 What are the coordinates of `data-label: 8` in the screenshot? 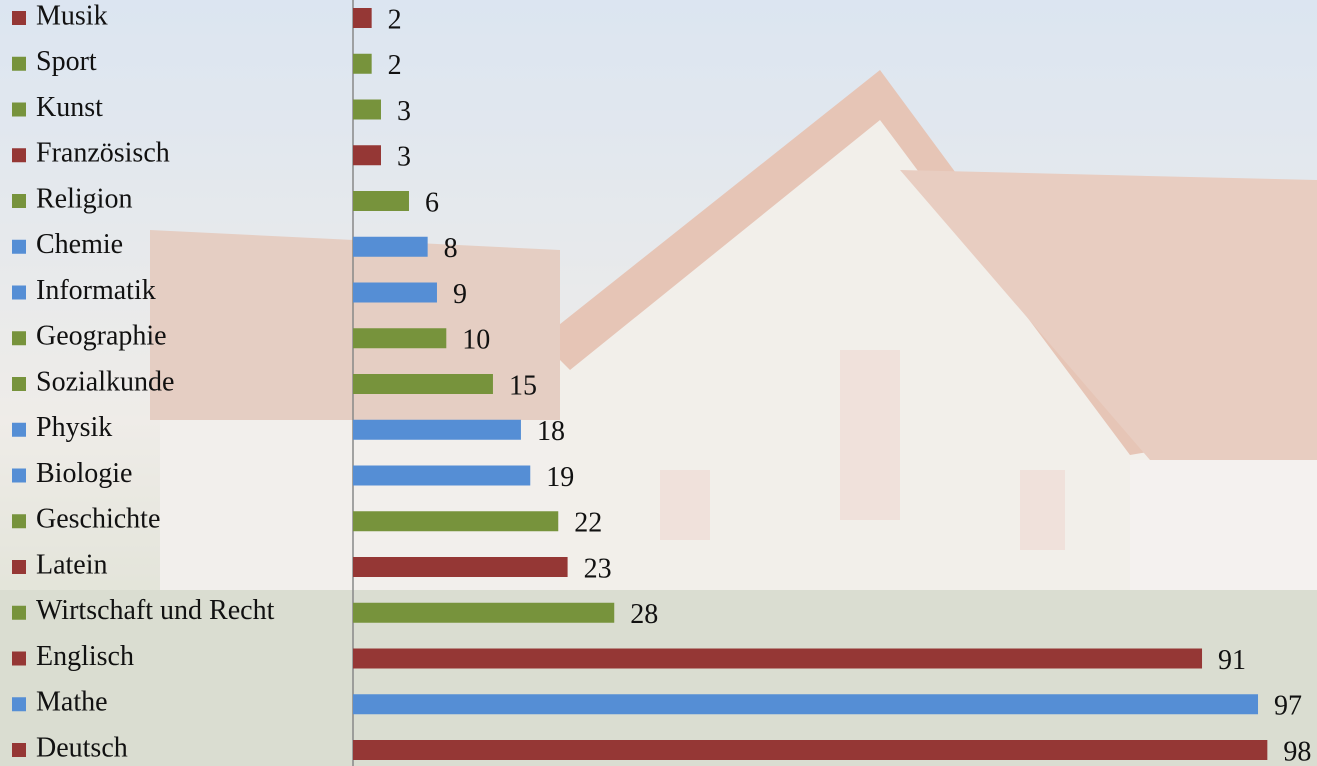 It's located at (451, 248).